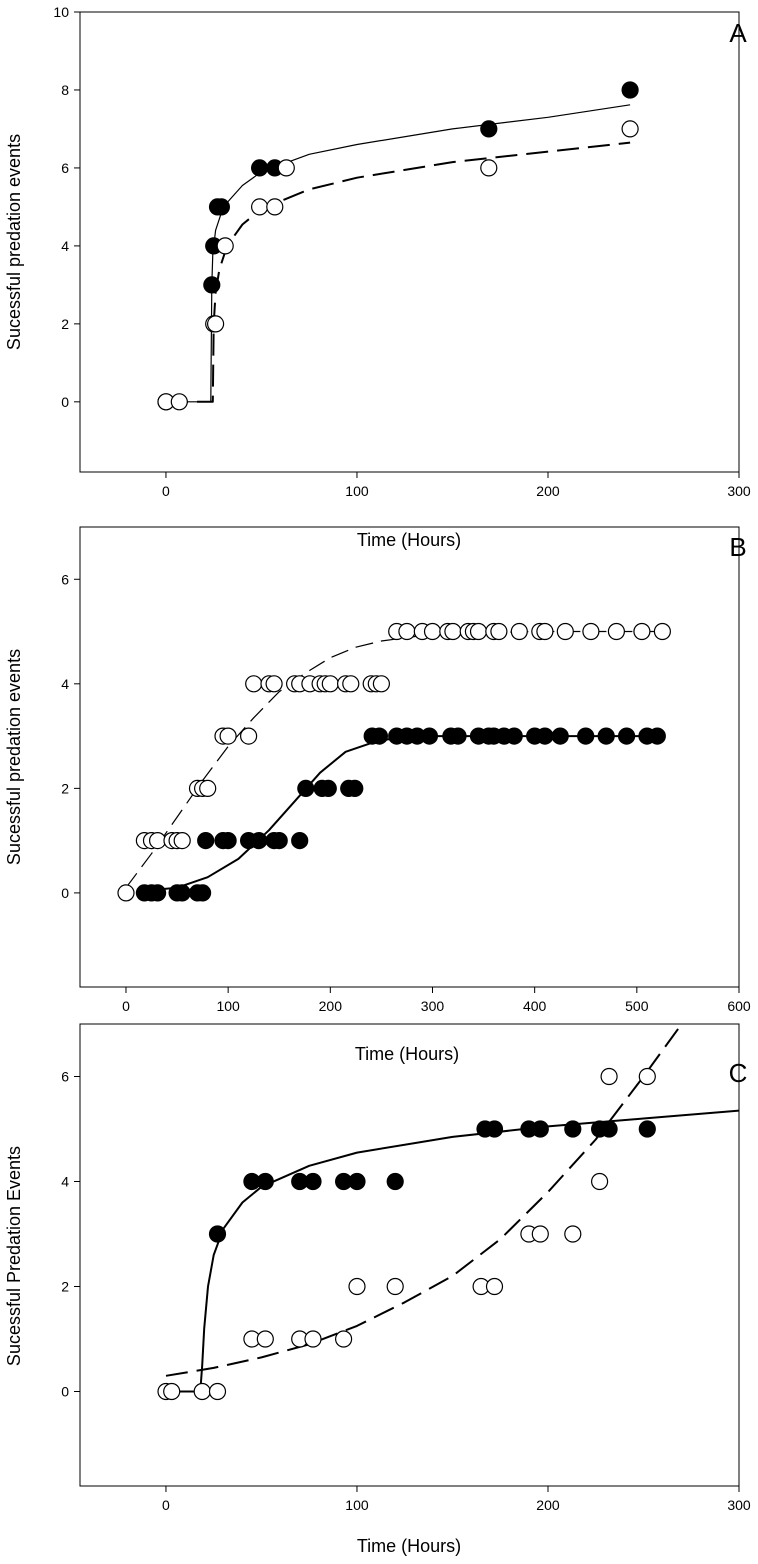 The width and height of the screenshot is (758, 1564). What do you see at coordinates (738, 33) in the screenshot?
I see `panel-label: A` at bounding box center [738, 33].